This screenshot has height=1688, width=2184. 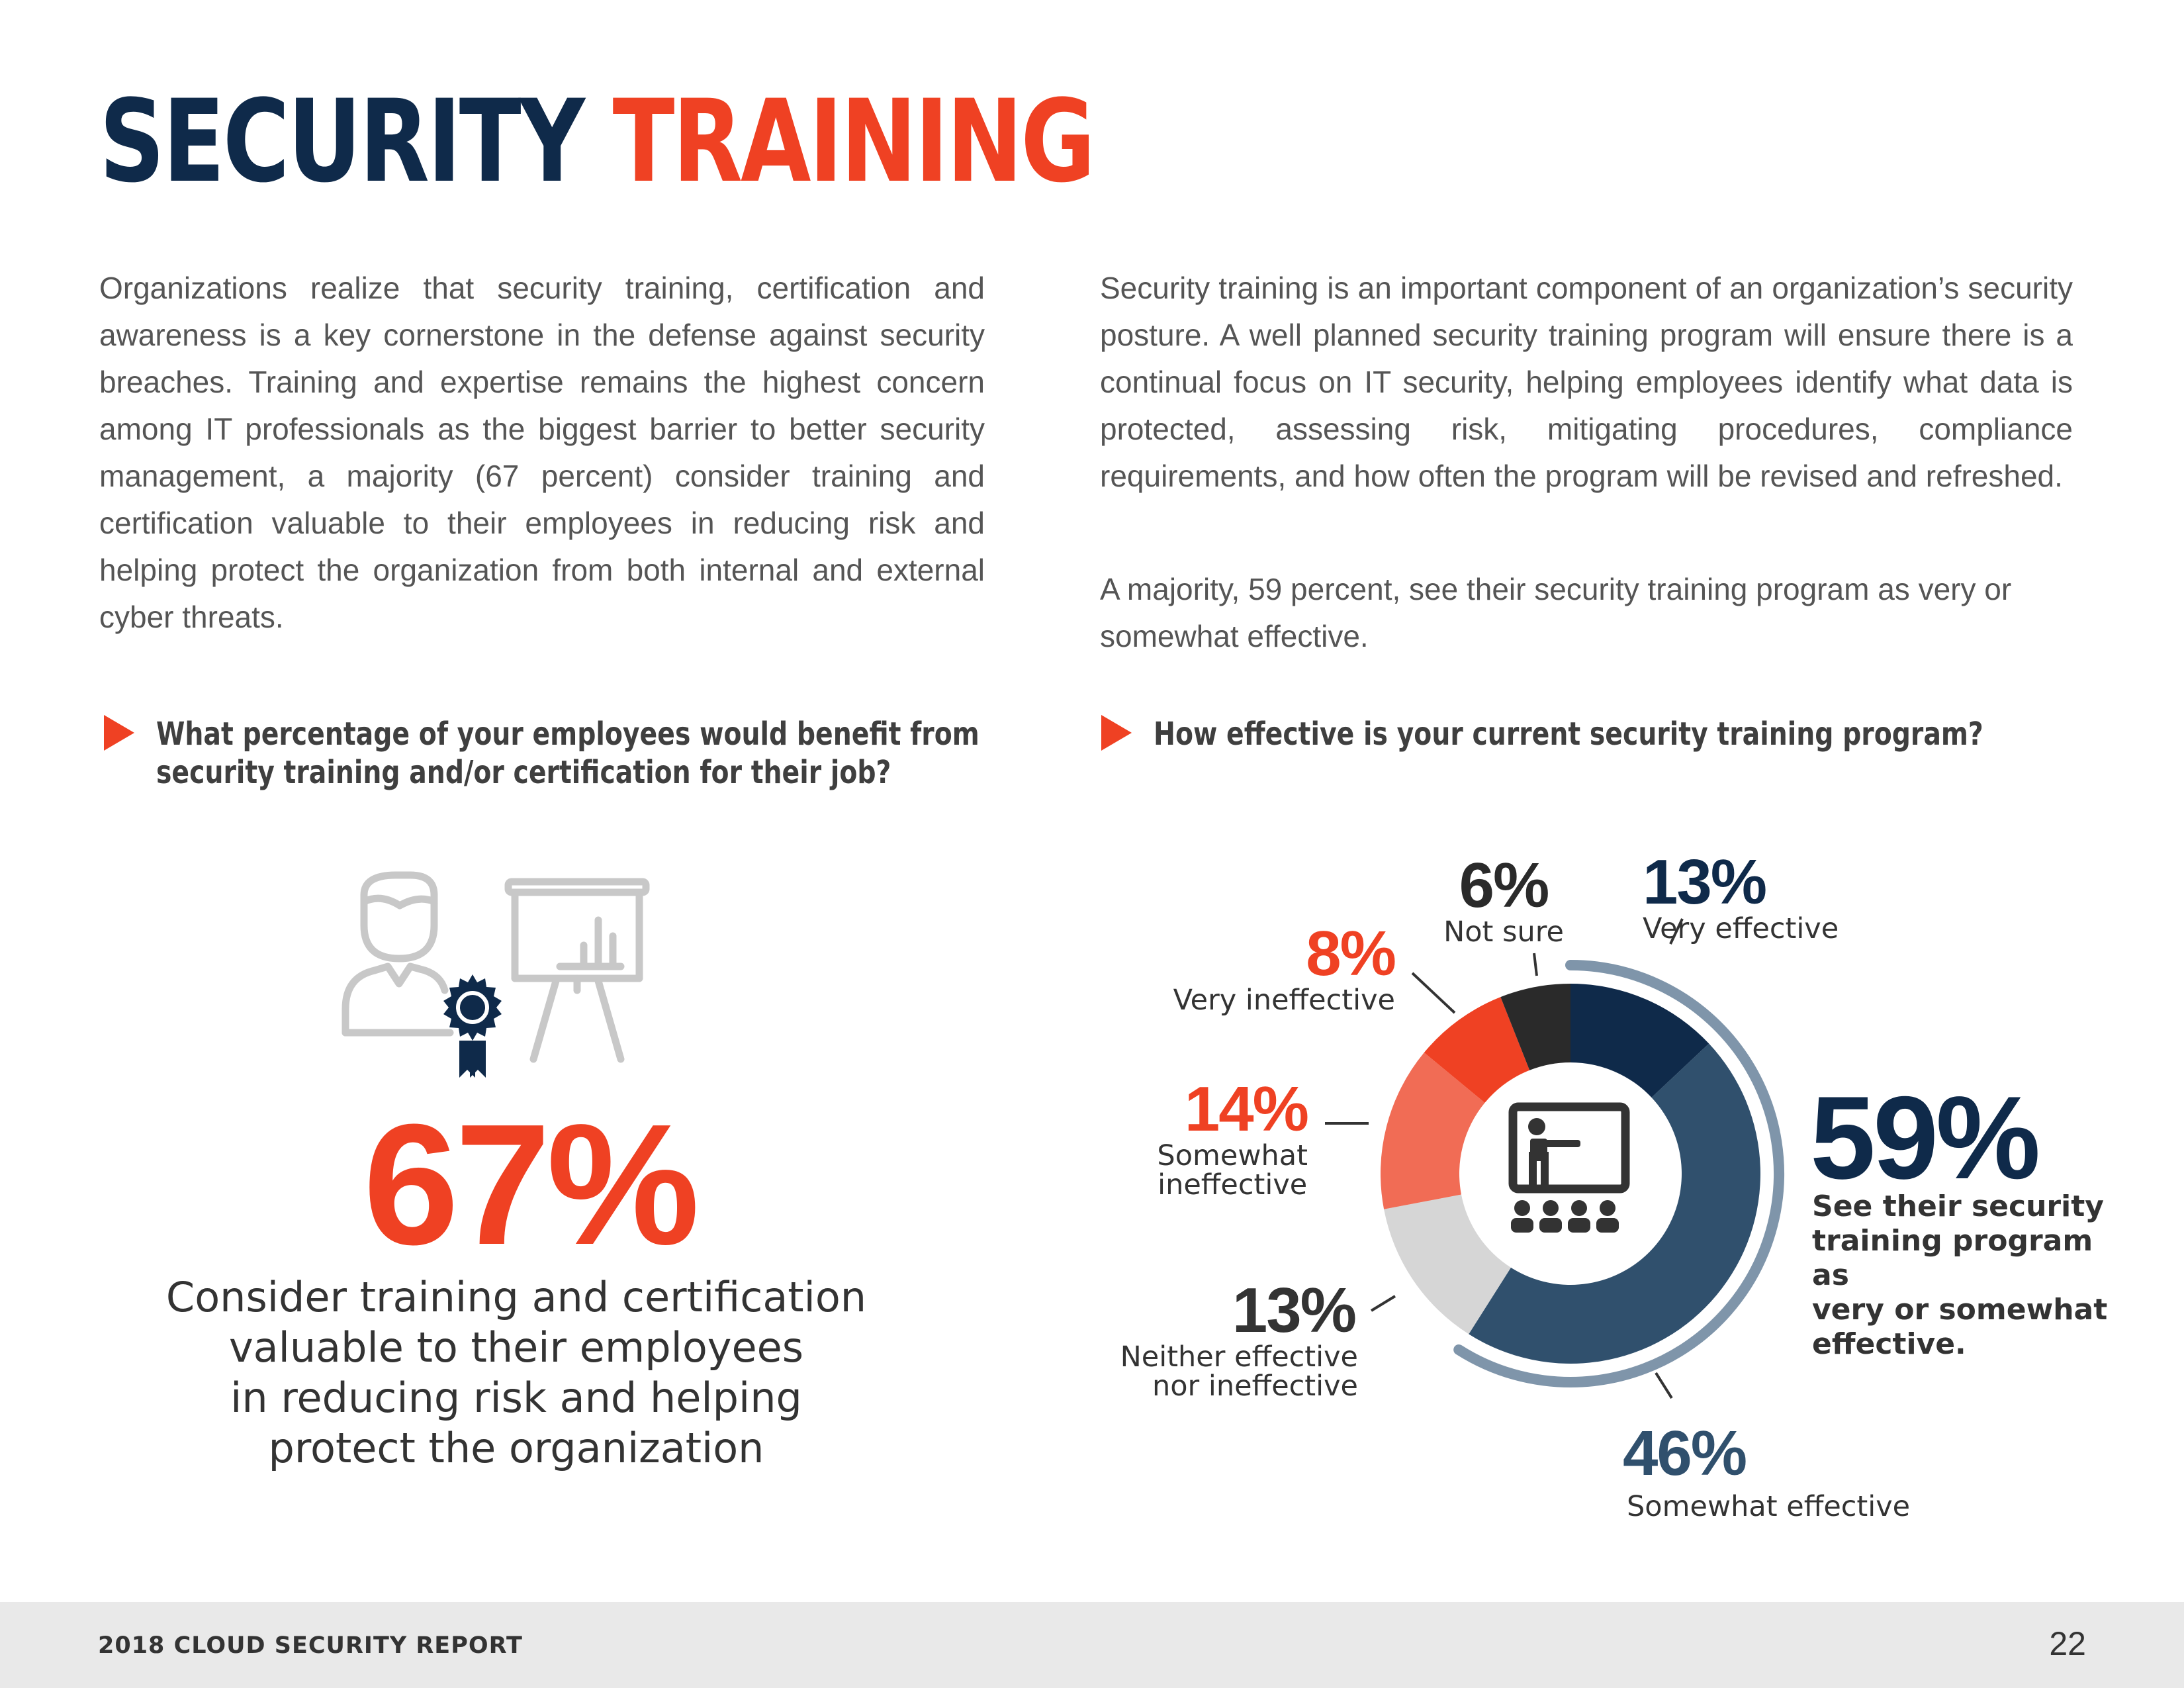 I want to click on stat-caption-line-1: Consider training and certification, so click(x=516, y=1297).